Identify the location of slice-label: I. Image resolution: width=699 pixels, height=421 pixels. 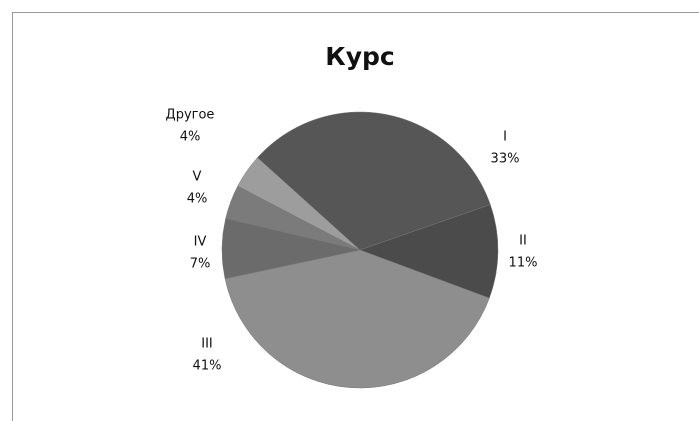
(505, 137).